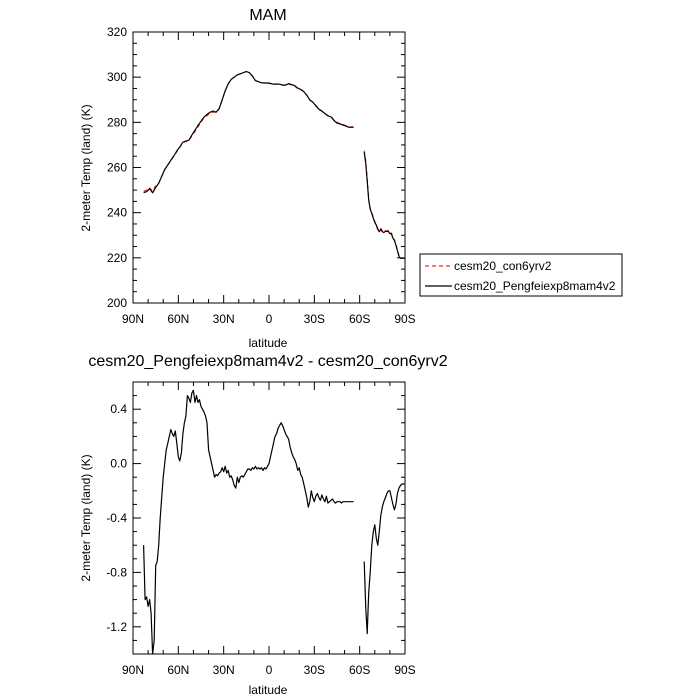 This screenshot has width=700, height=700. What do you see at coordinates (118, 409) in the screenshot?
I see `bottom-y-tick-label: 0.4` at bounding box center [118, 409].